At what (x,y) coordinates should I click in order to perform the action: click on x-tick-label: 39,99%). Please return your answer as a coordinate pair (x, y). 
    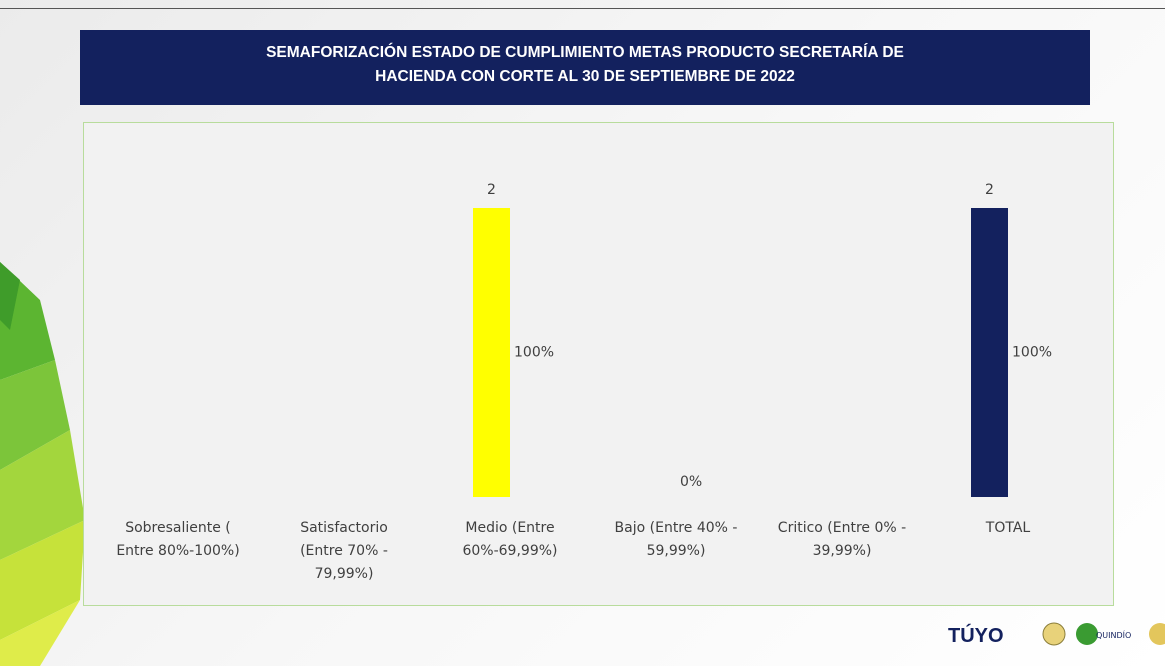
    Looking at the image, I should click on (842, 551).